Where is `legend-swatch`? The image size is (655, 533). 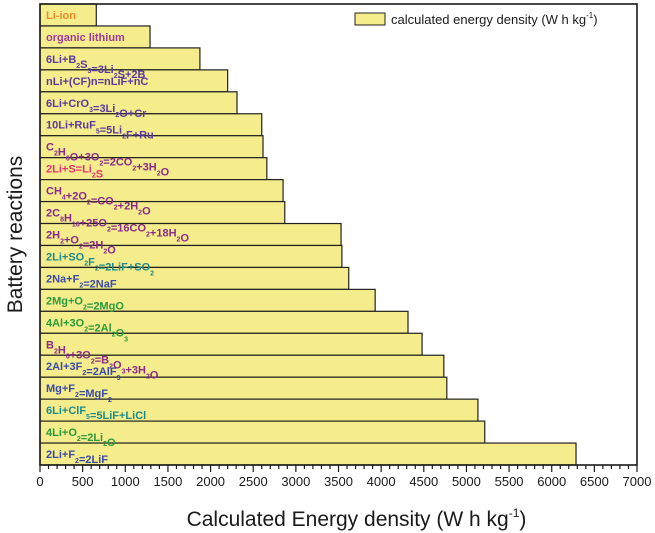
legend-swatch is located at coordinates (370, 19).